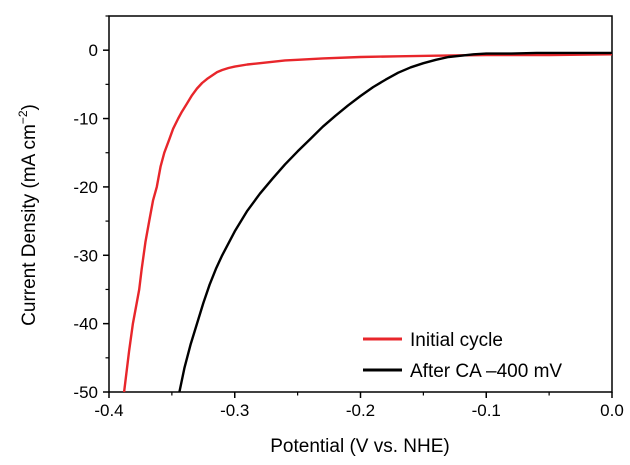  I want to click on x-tick-label: -0.4, so click(108, 410).